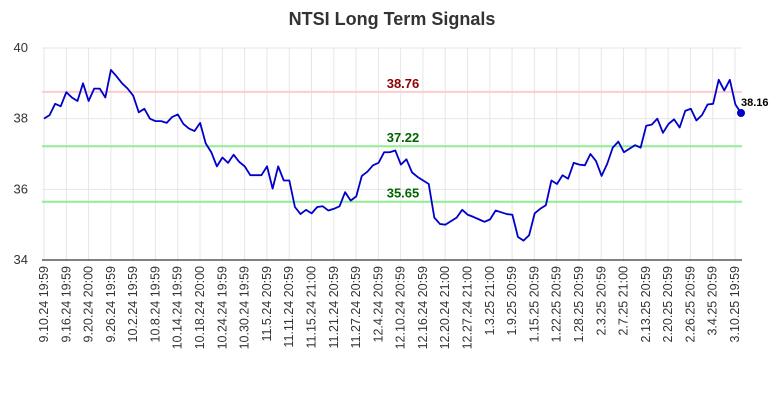  Describe the element at coordinates (245, 307) in the screenshot. I see `x-tick-label: 10.30.24 19:59` at that location.